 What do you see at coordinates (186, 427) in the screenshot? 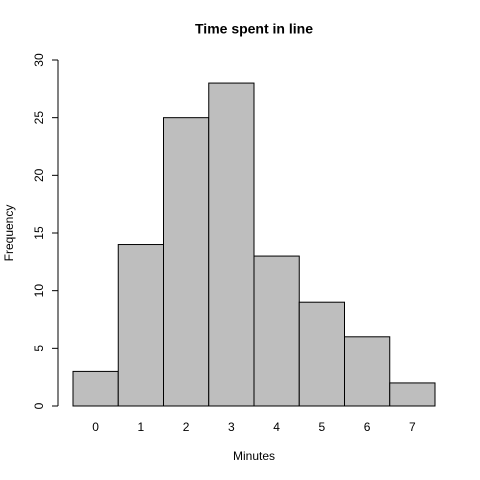
I see `x-tick-label: 2` at bounding box center [186, 427].